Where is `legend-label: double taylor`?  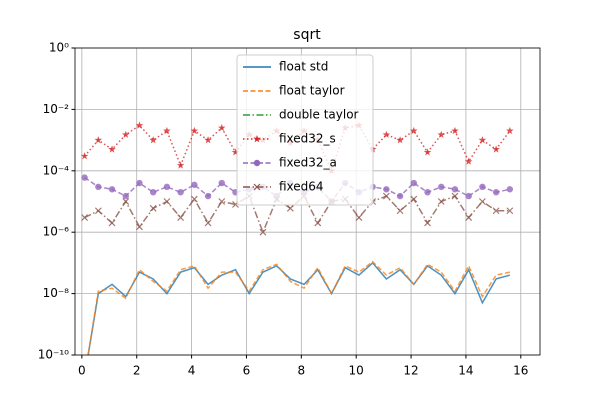
legend-label: double taylor is located at coordinates (319, 115).